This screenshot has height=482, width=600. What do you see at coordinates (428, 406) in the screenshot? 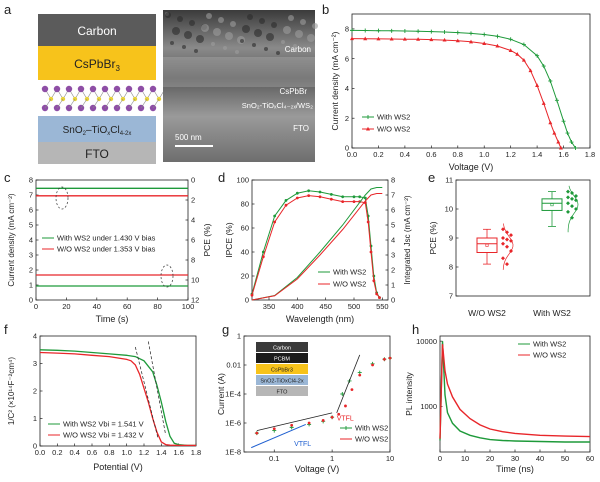
I see `h-y-tick-label: 1000` at bounding box center [428, 406].